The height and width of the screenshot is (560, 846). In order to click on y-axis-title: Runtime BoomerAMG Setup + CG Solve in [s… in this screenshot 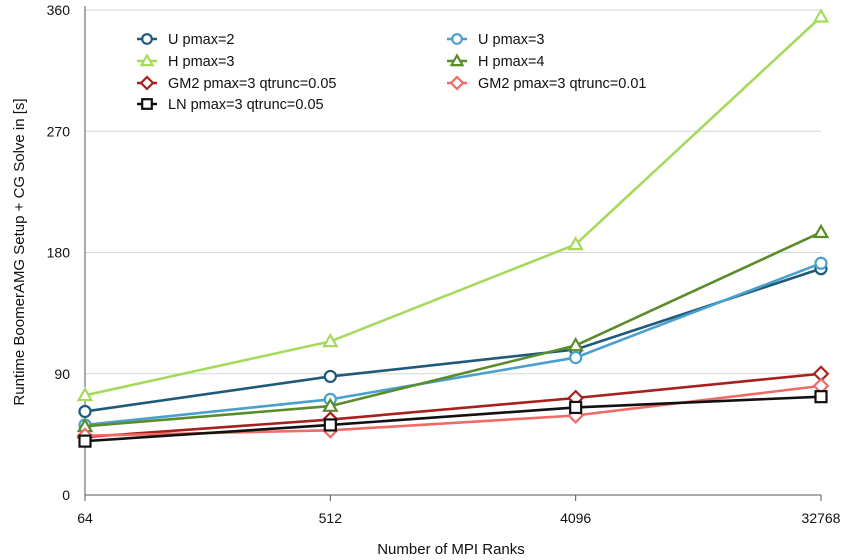, I will do `click(19, 251)`.